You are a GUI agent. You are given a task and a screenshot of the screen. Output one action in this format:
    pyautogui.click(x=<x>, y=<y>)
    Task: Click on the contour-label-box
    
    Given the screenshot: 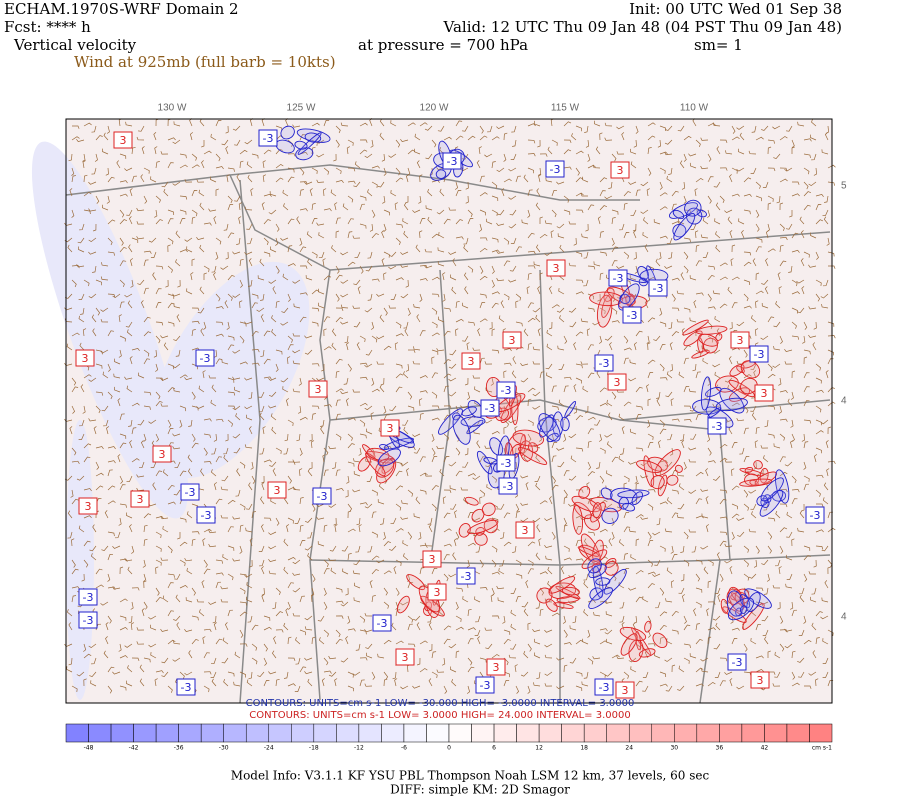 What is the action you would take?
    pyautogui.click(x=658, y=288)
    